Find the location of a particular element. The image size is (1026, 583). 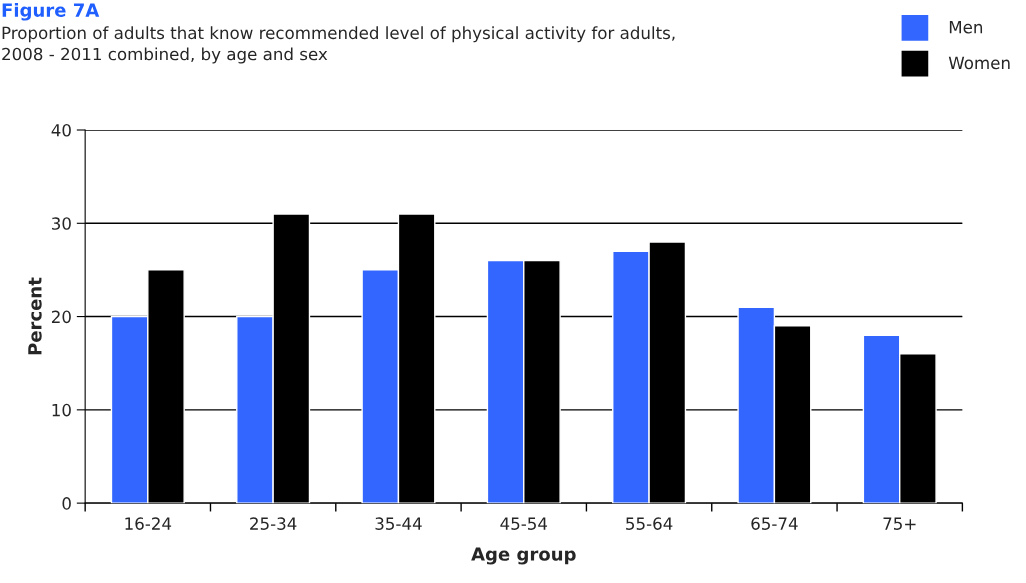

y-axis-title: Percent is located at coordinates (35, 316).